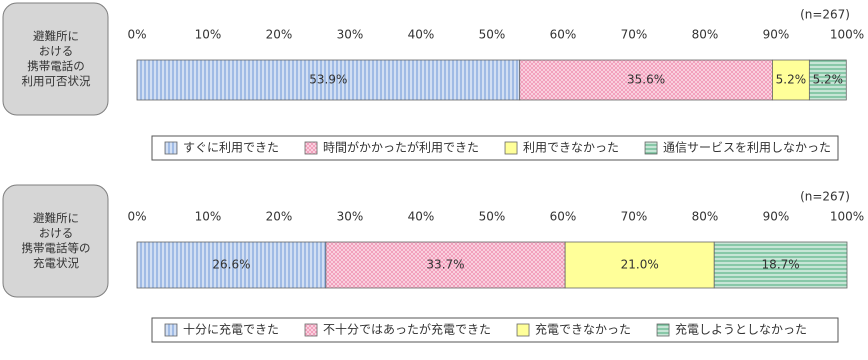 Image resolution: width=868 pixels, height=360 pixels. Describe the element at coordinates (231, 148) in the screenshot. I see `legend-label: すぐに利用できた` at that location.